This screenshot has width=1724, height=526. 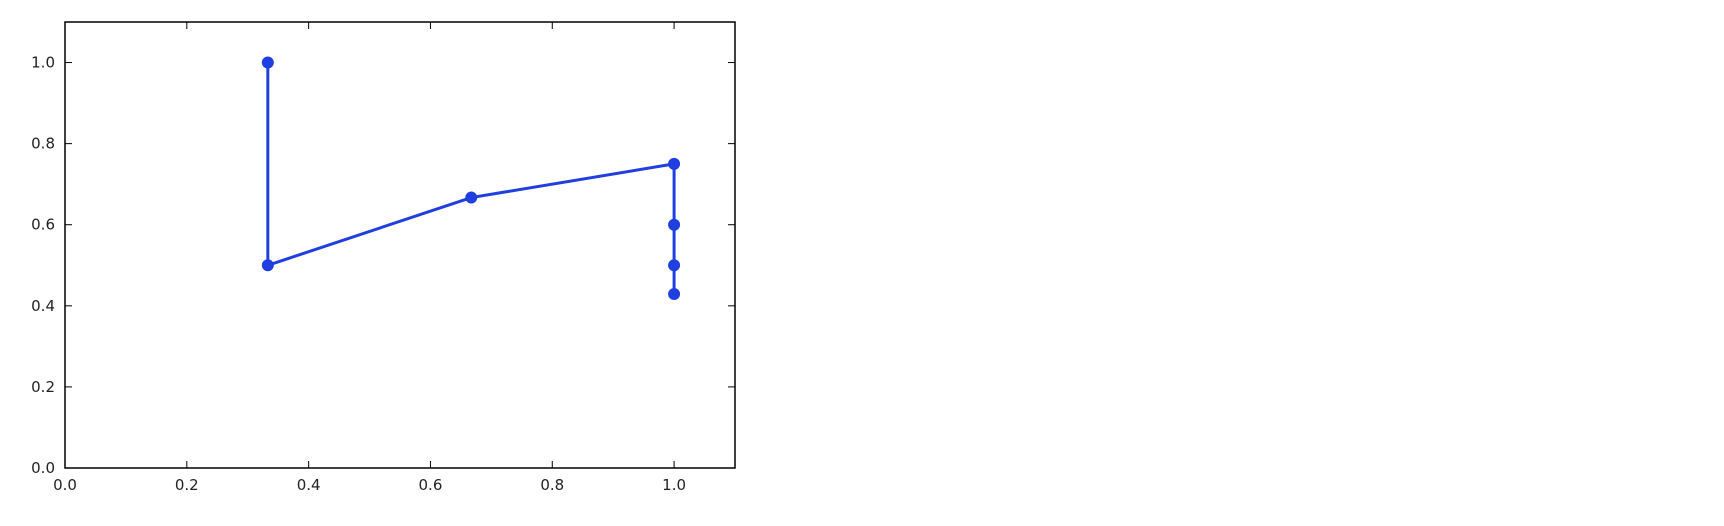 I want to click on x-tick-label: 0.2, so click(x=187, y=485).